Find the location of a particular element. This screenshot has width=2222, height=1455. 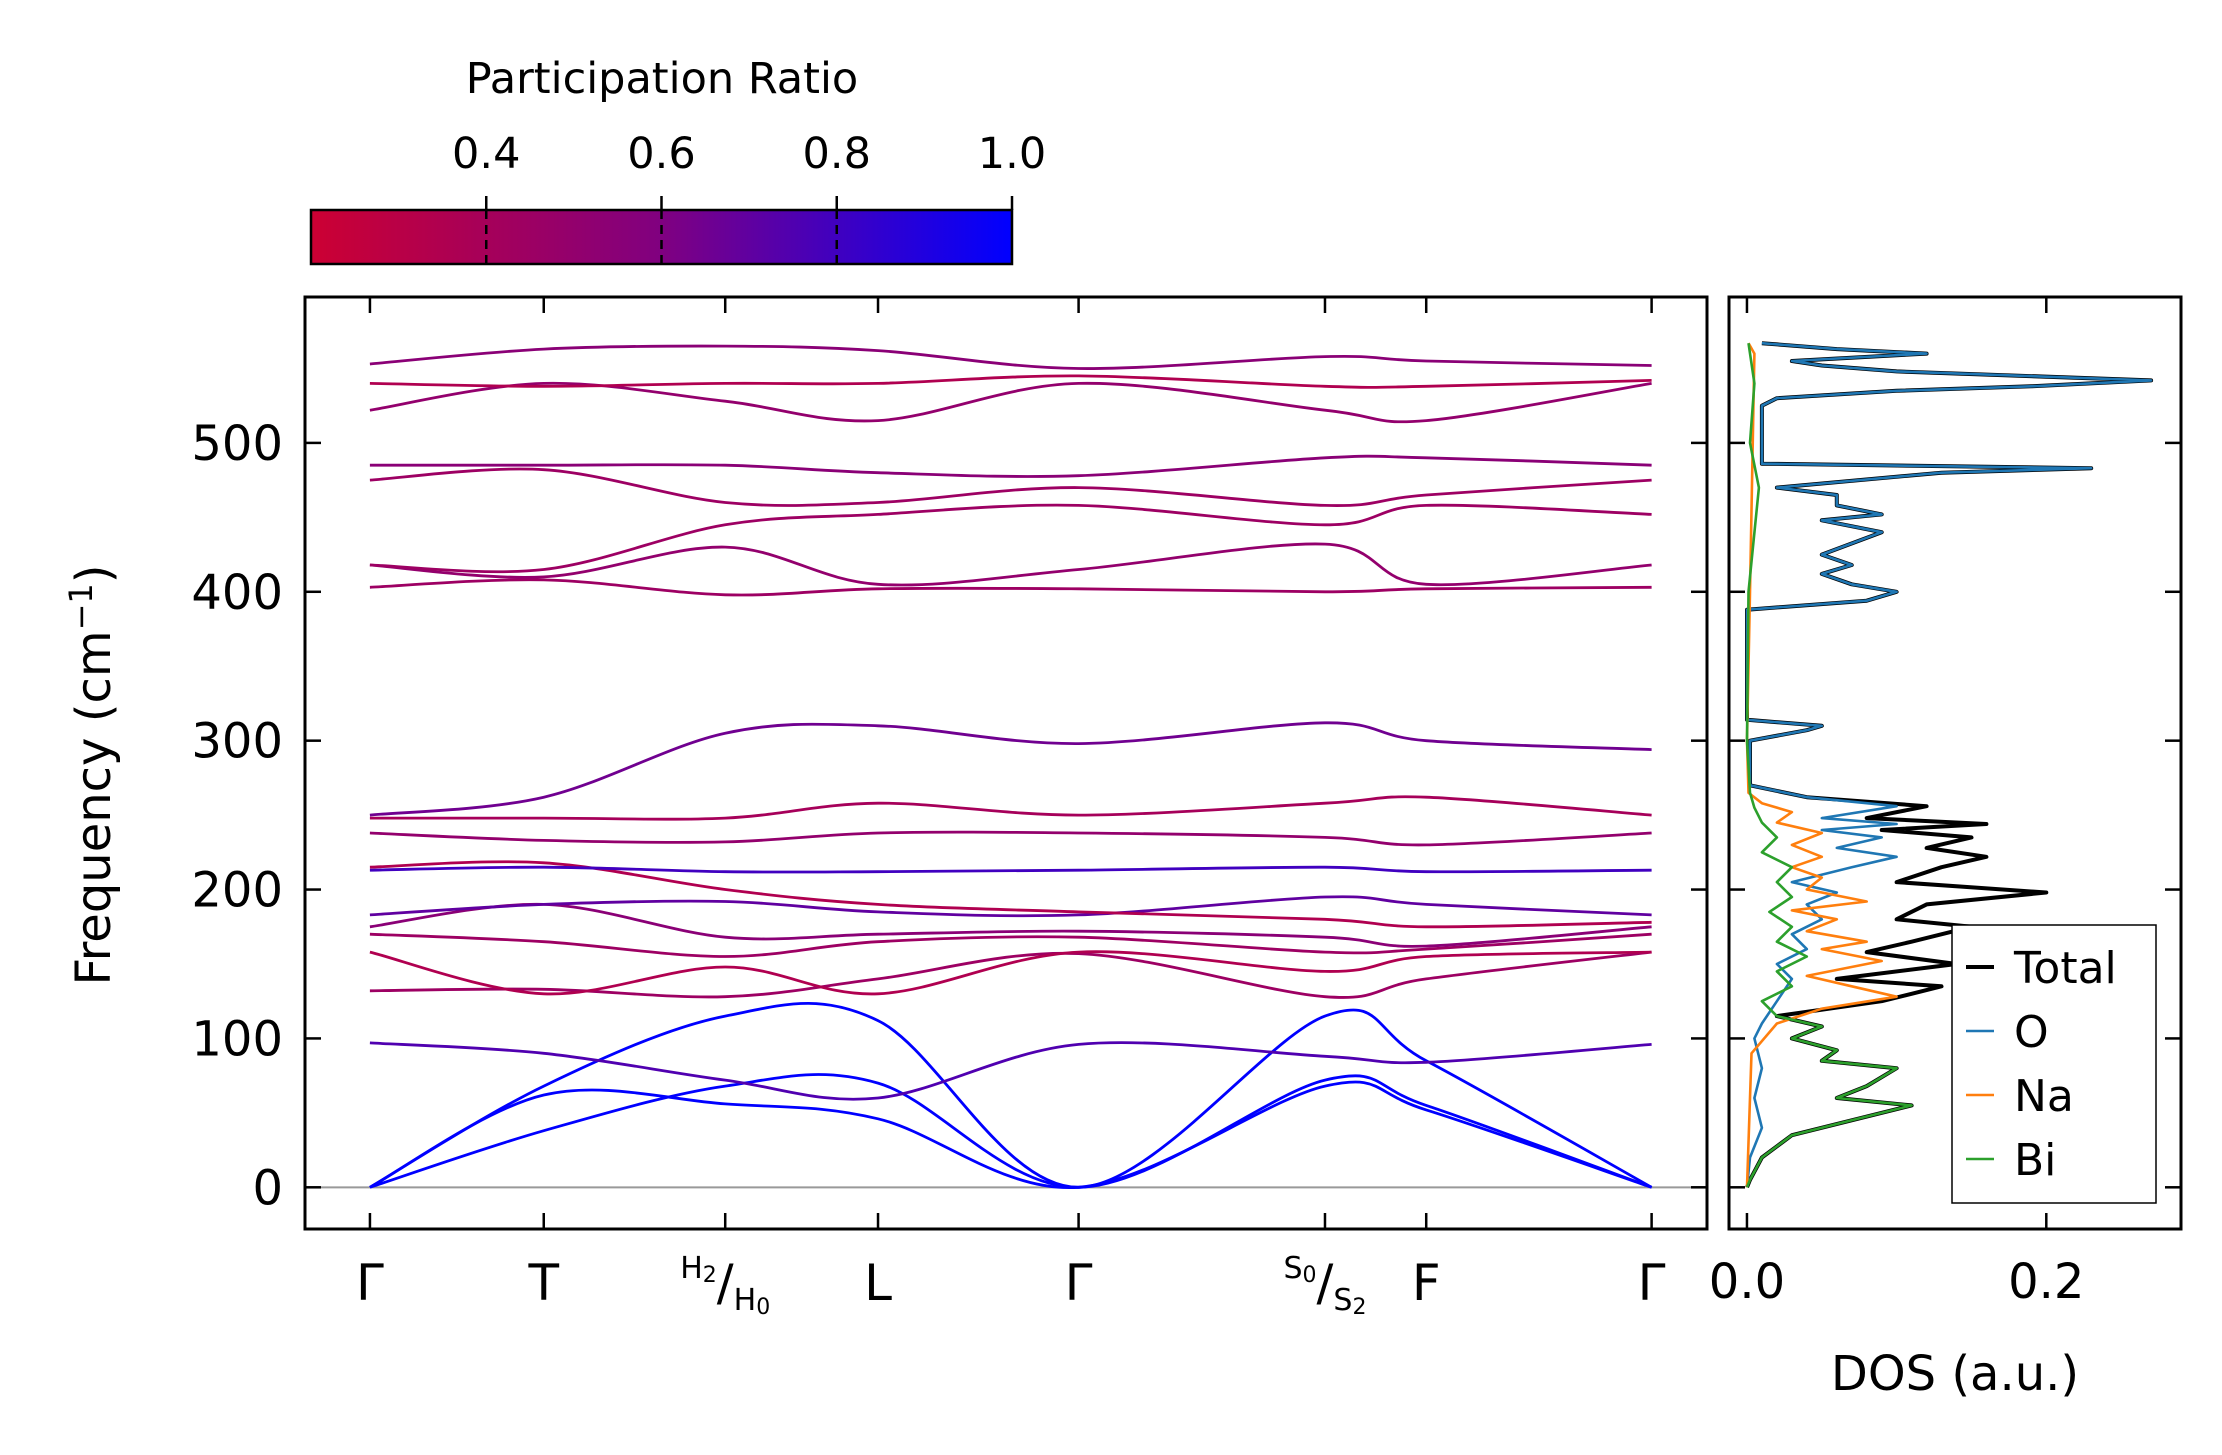

colorbar-tick-label: 0.8 is located at coordinates (837, 154).